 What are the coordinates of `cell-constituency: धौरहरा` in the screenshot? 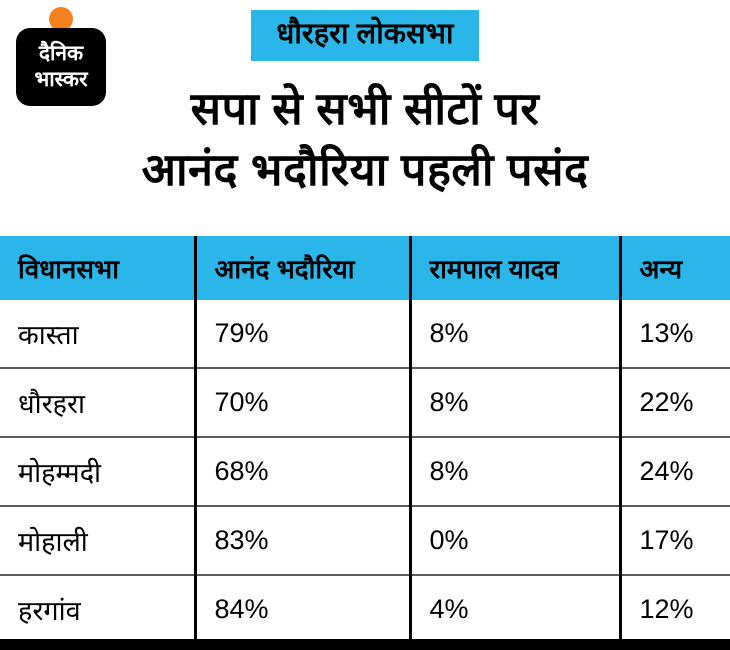 It's located at (98, 402).